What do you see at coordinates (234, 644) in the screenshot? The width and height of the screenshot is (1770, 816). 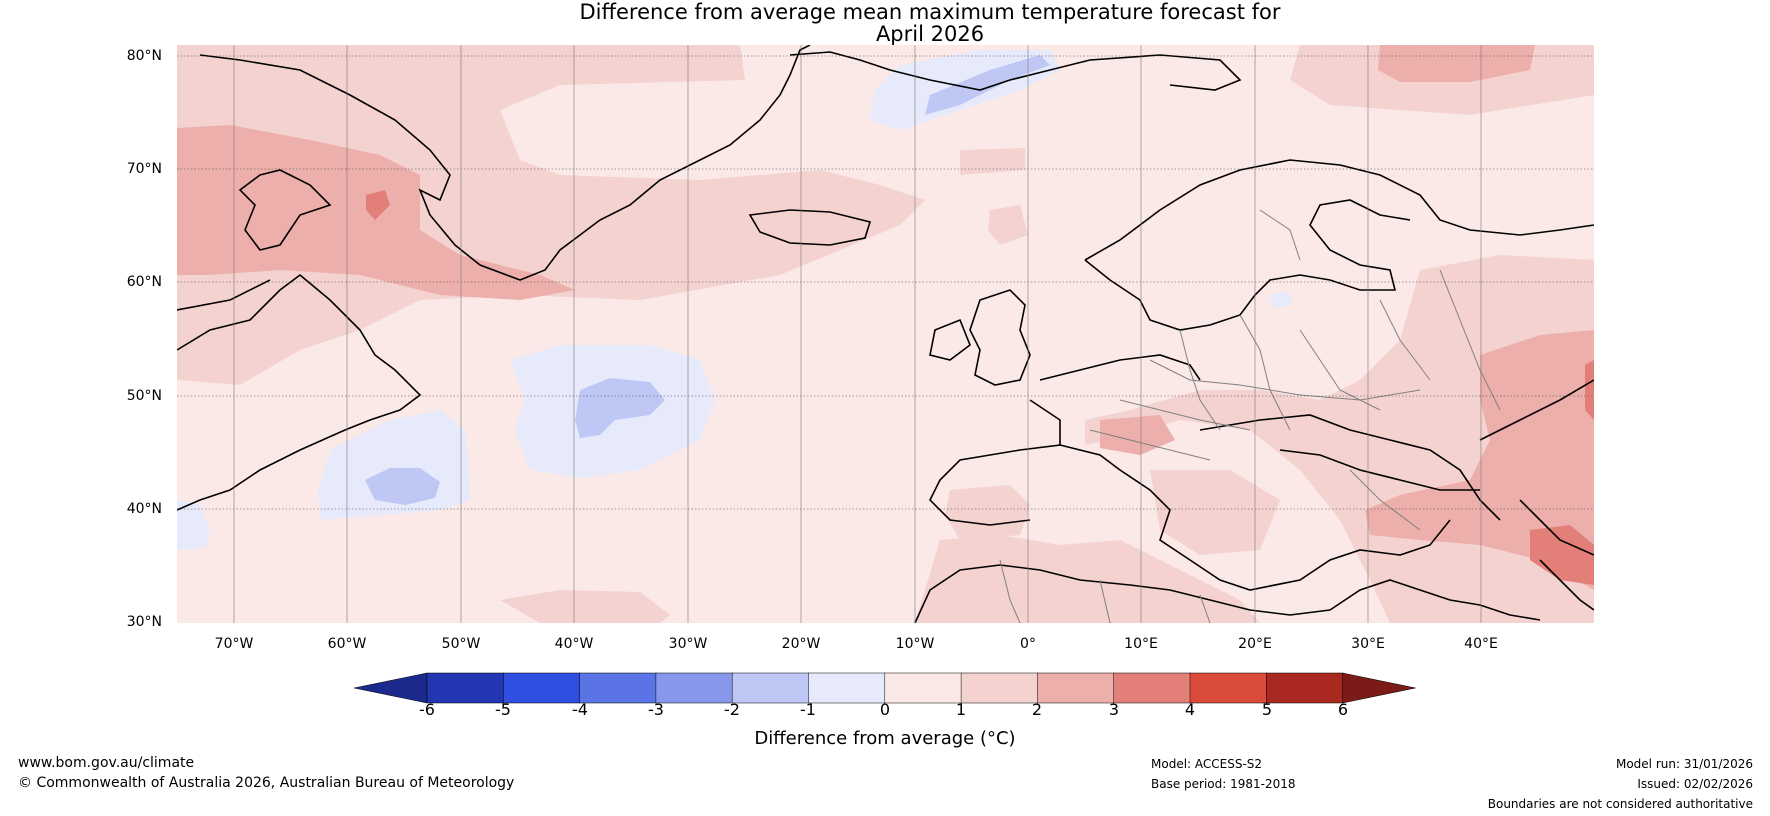 I see `lon-label-70w: 70°W` at bounding box center [234, 644].